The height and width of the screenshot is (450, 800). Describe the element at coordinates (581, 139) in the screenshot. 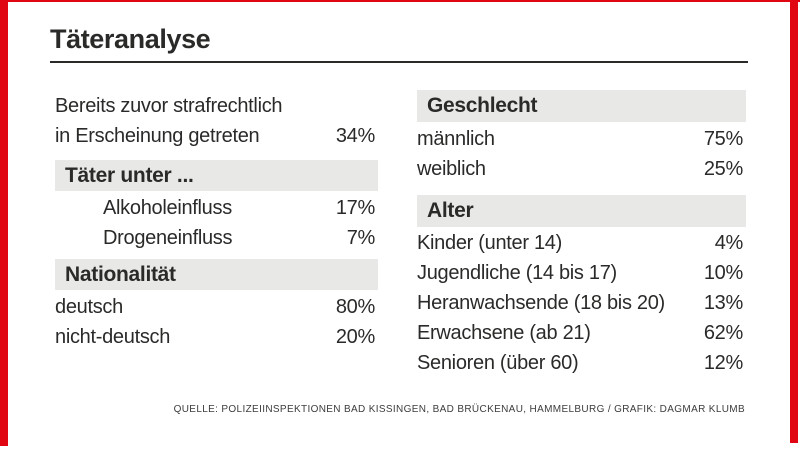

I see `table-row-maennlich: männlich 75%` at that location.